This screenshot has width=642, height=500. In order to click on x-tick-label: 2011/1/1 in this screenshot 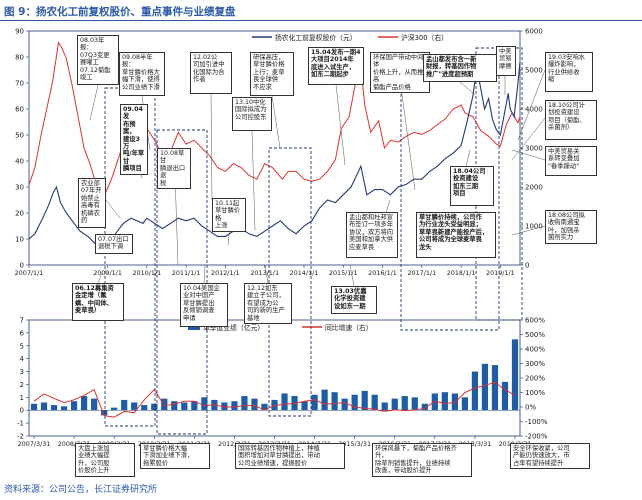, I will do `click(186, 273)`.